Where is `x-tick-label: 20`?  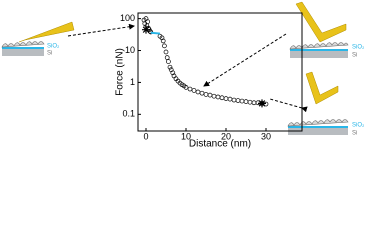 x-tick-label: 20 is located at coordinates (226, 136).